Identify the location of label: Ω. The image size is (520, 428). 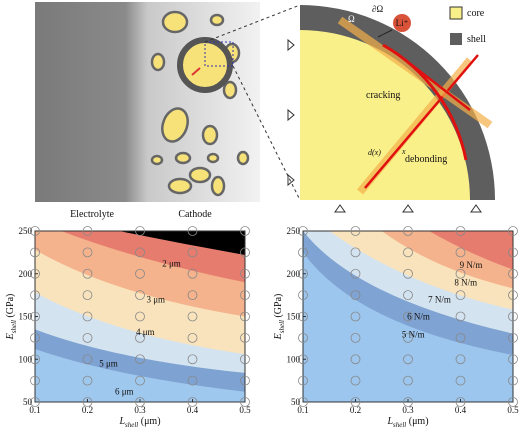
(351, 19).